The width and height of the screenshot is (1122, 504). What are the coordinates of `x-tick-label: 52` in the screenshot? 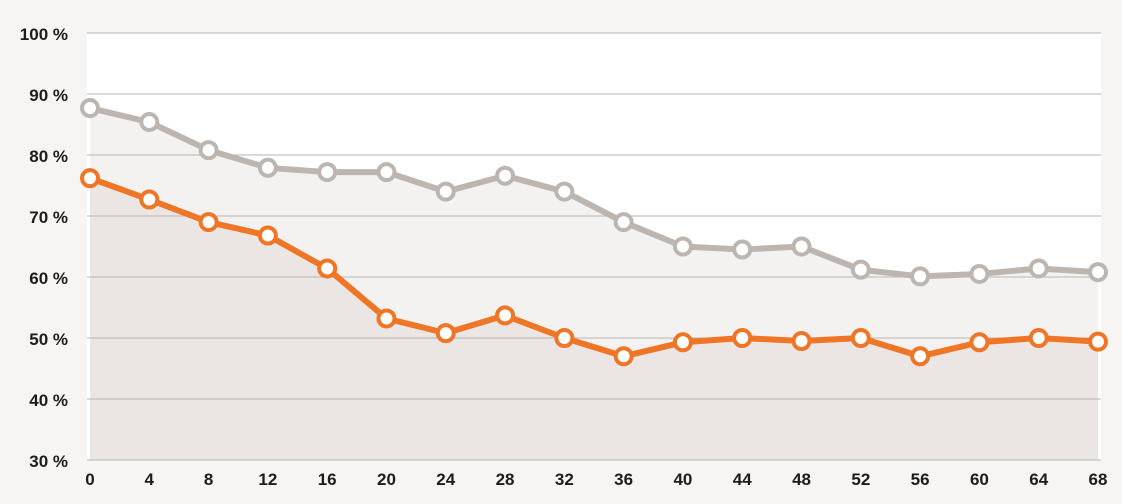 It's located at (860, 479).